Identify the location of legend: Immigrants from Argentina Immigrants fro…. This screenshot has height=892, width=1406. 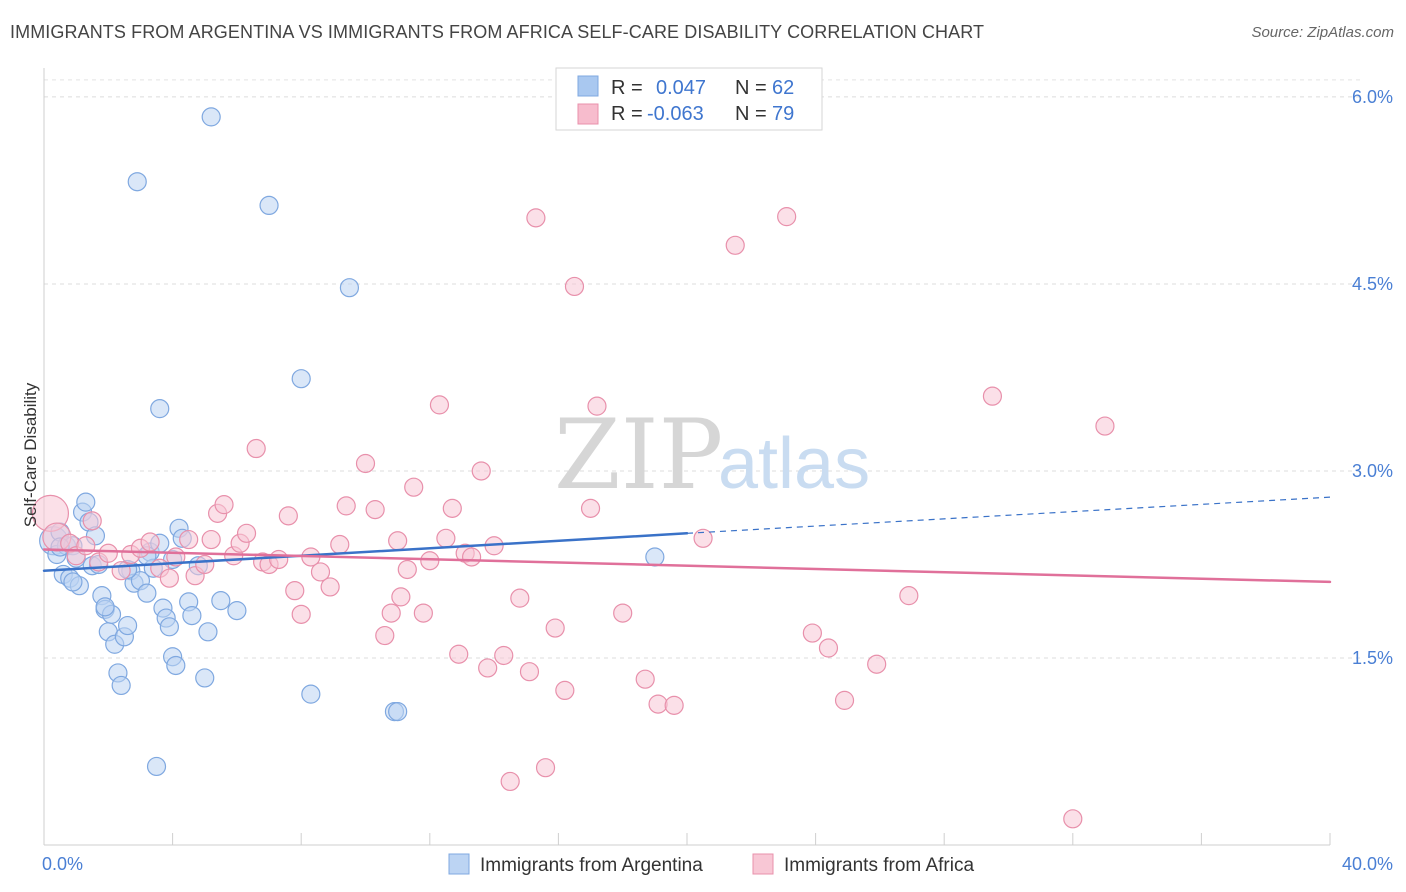
(711, 864).